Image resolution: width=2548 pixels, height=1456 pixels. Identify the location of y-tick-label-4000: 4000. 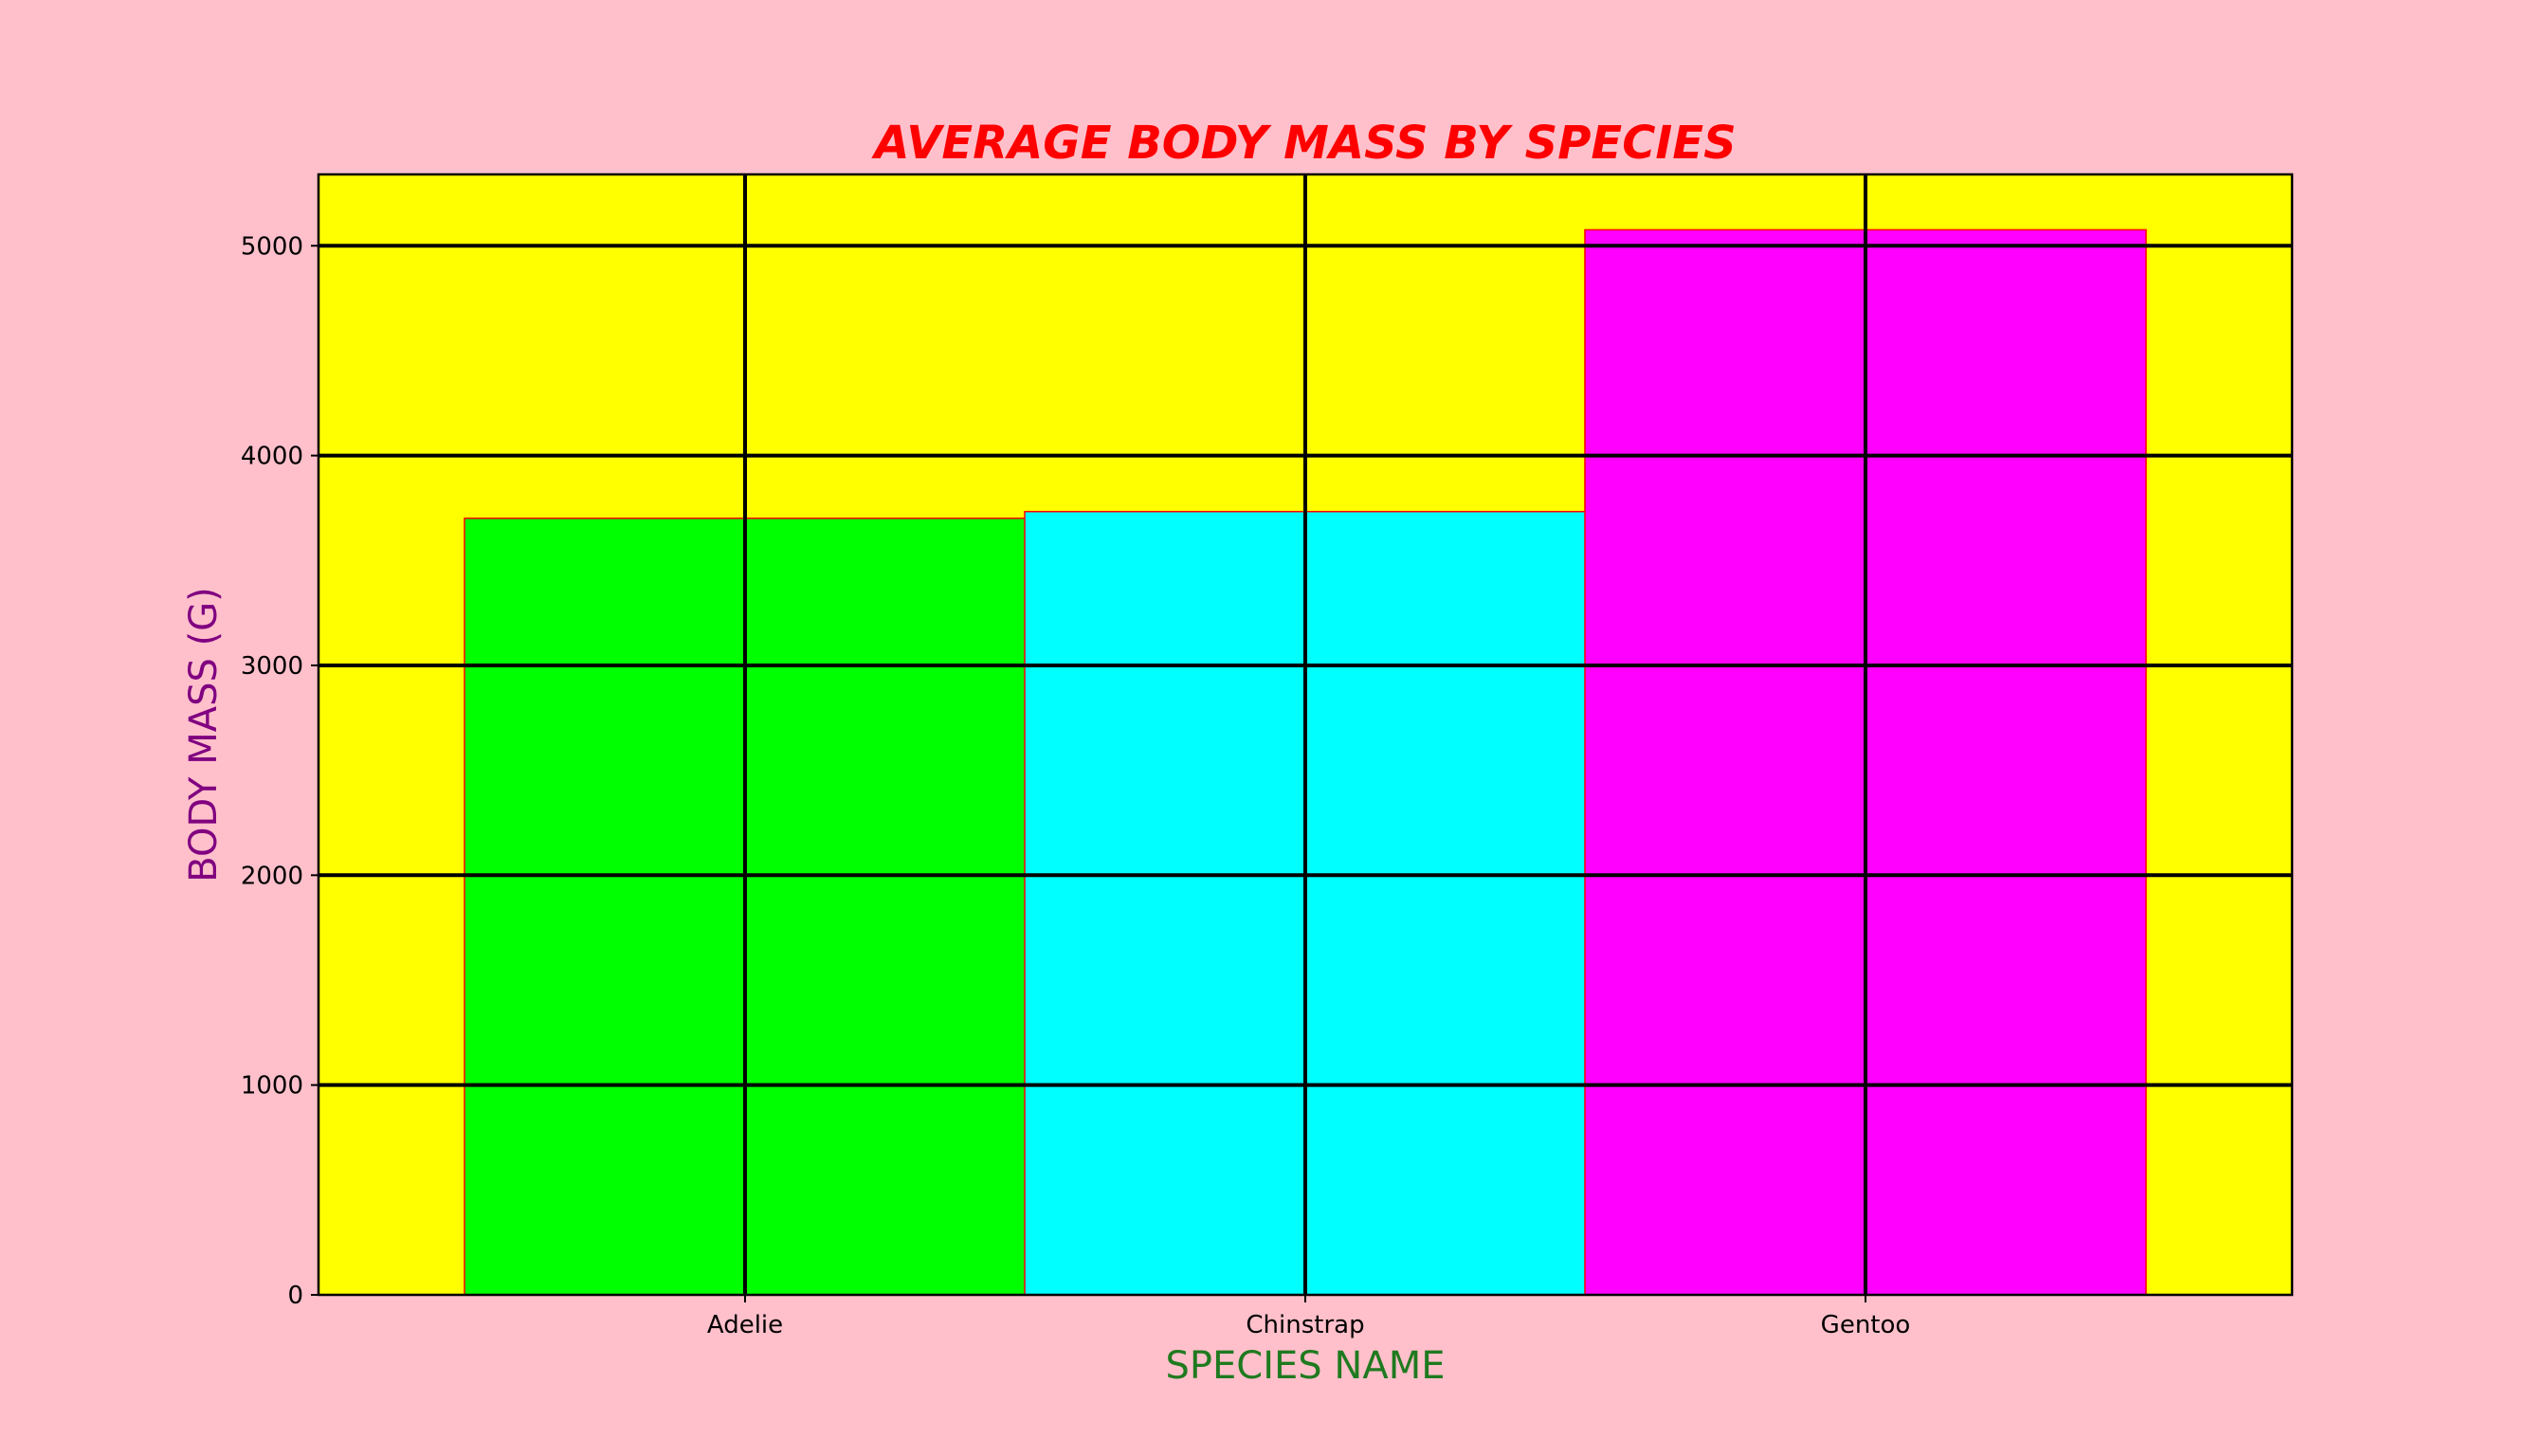
(272, 457).